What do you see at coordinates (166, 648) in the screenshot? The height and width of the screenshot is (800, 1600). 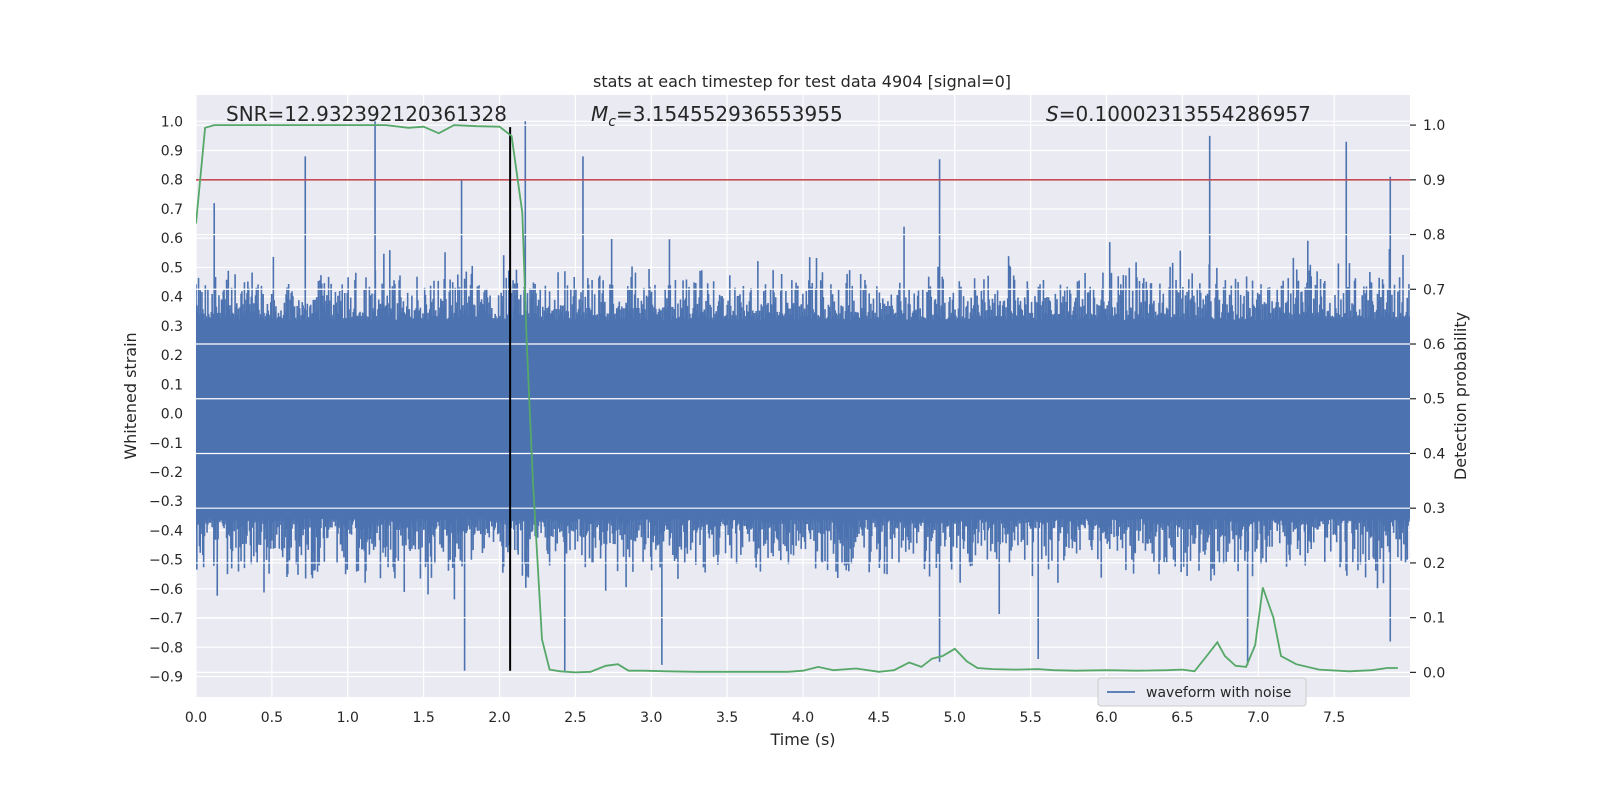 I see `y-left-tick-label: −0.8` at bounding box center [166, 648].